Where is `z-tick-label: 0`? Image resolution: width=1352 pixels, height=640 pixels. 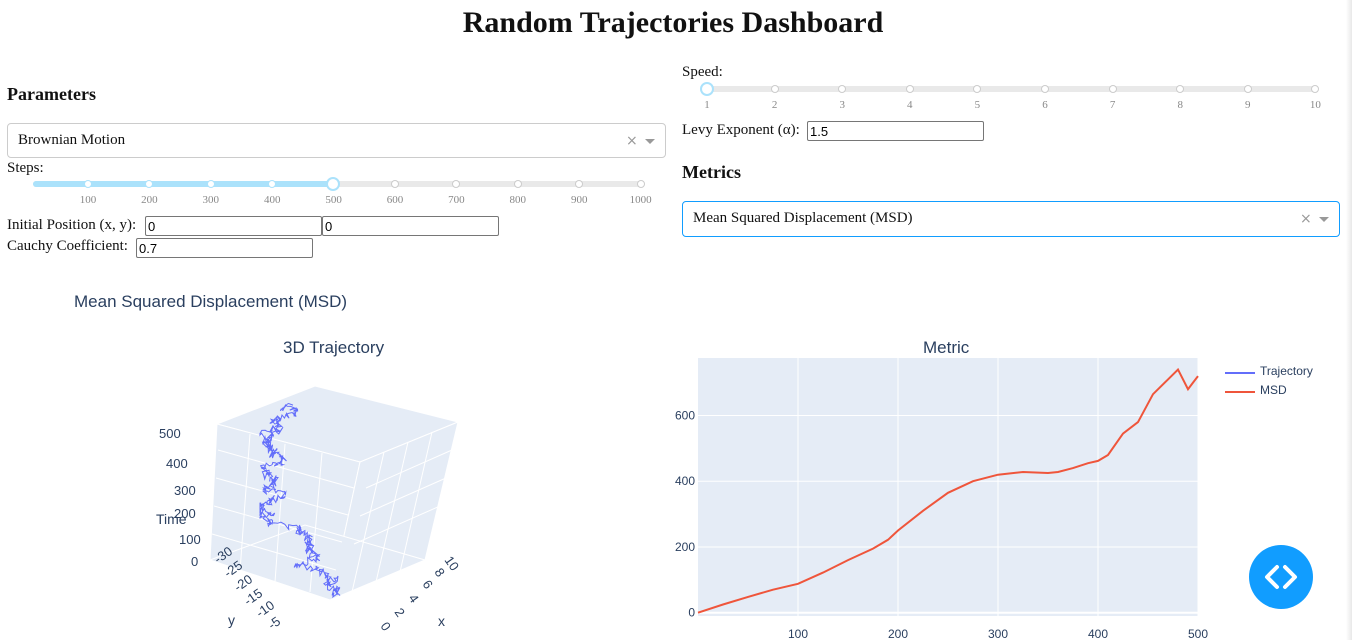
z-tick-label: 0 is located at coordinates (194, 561).